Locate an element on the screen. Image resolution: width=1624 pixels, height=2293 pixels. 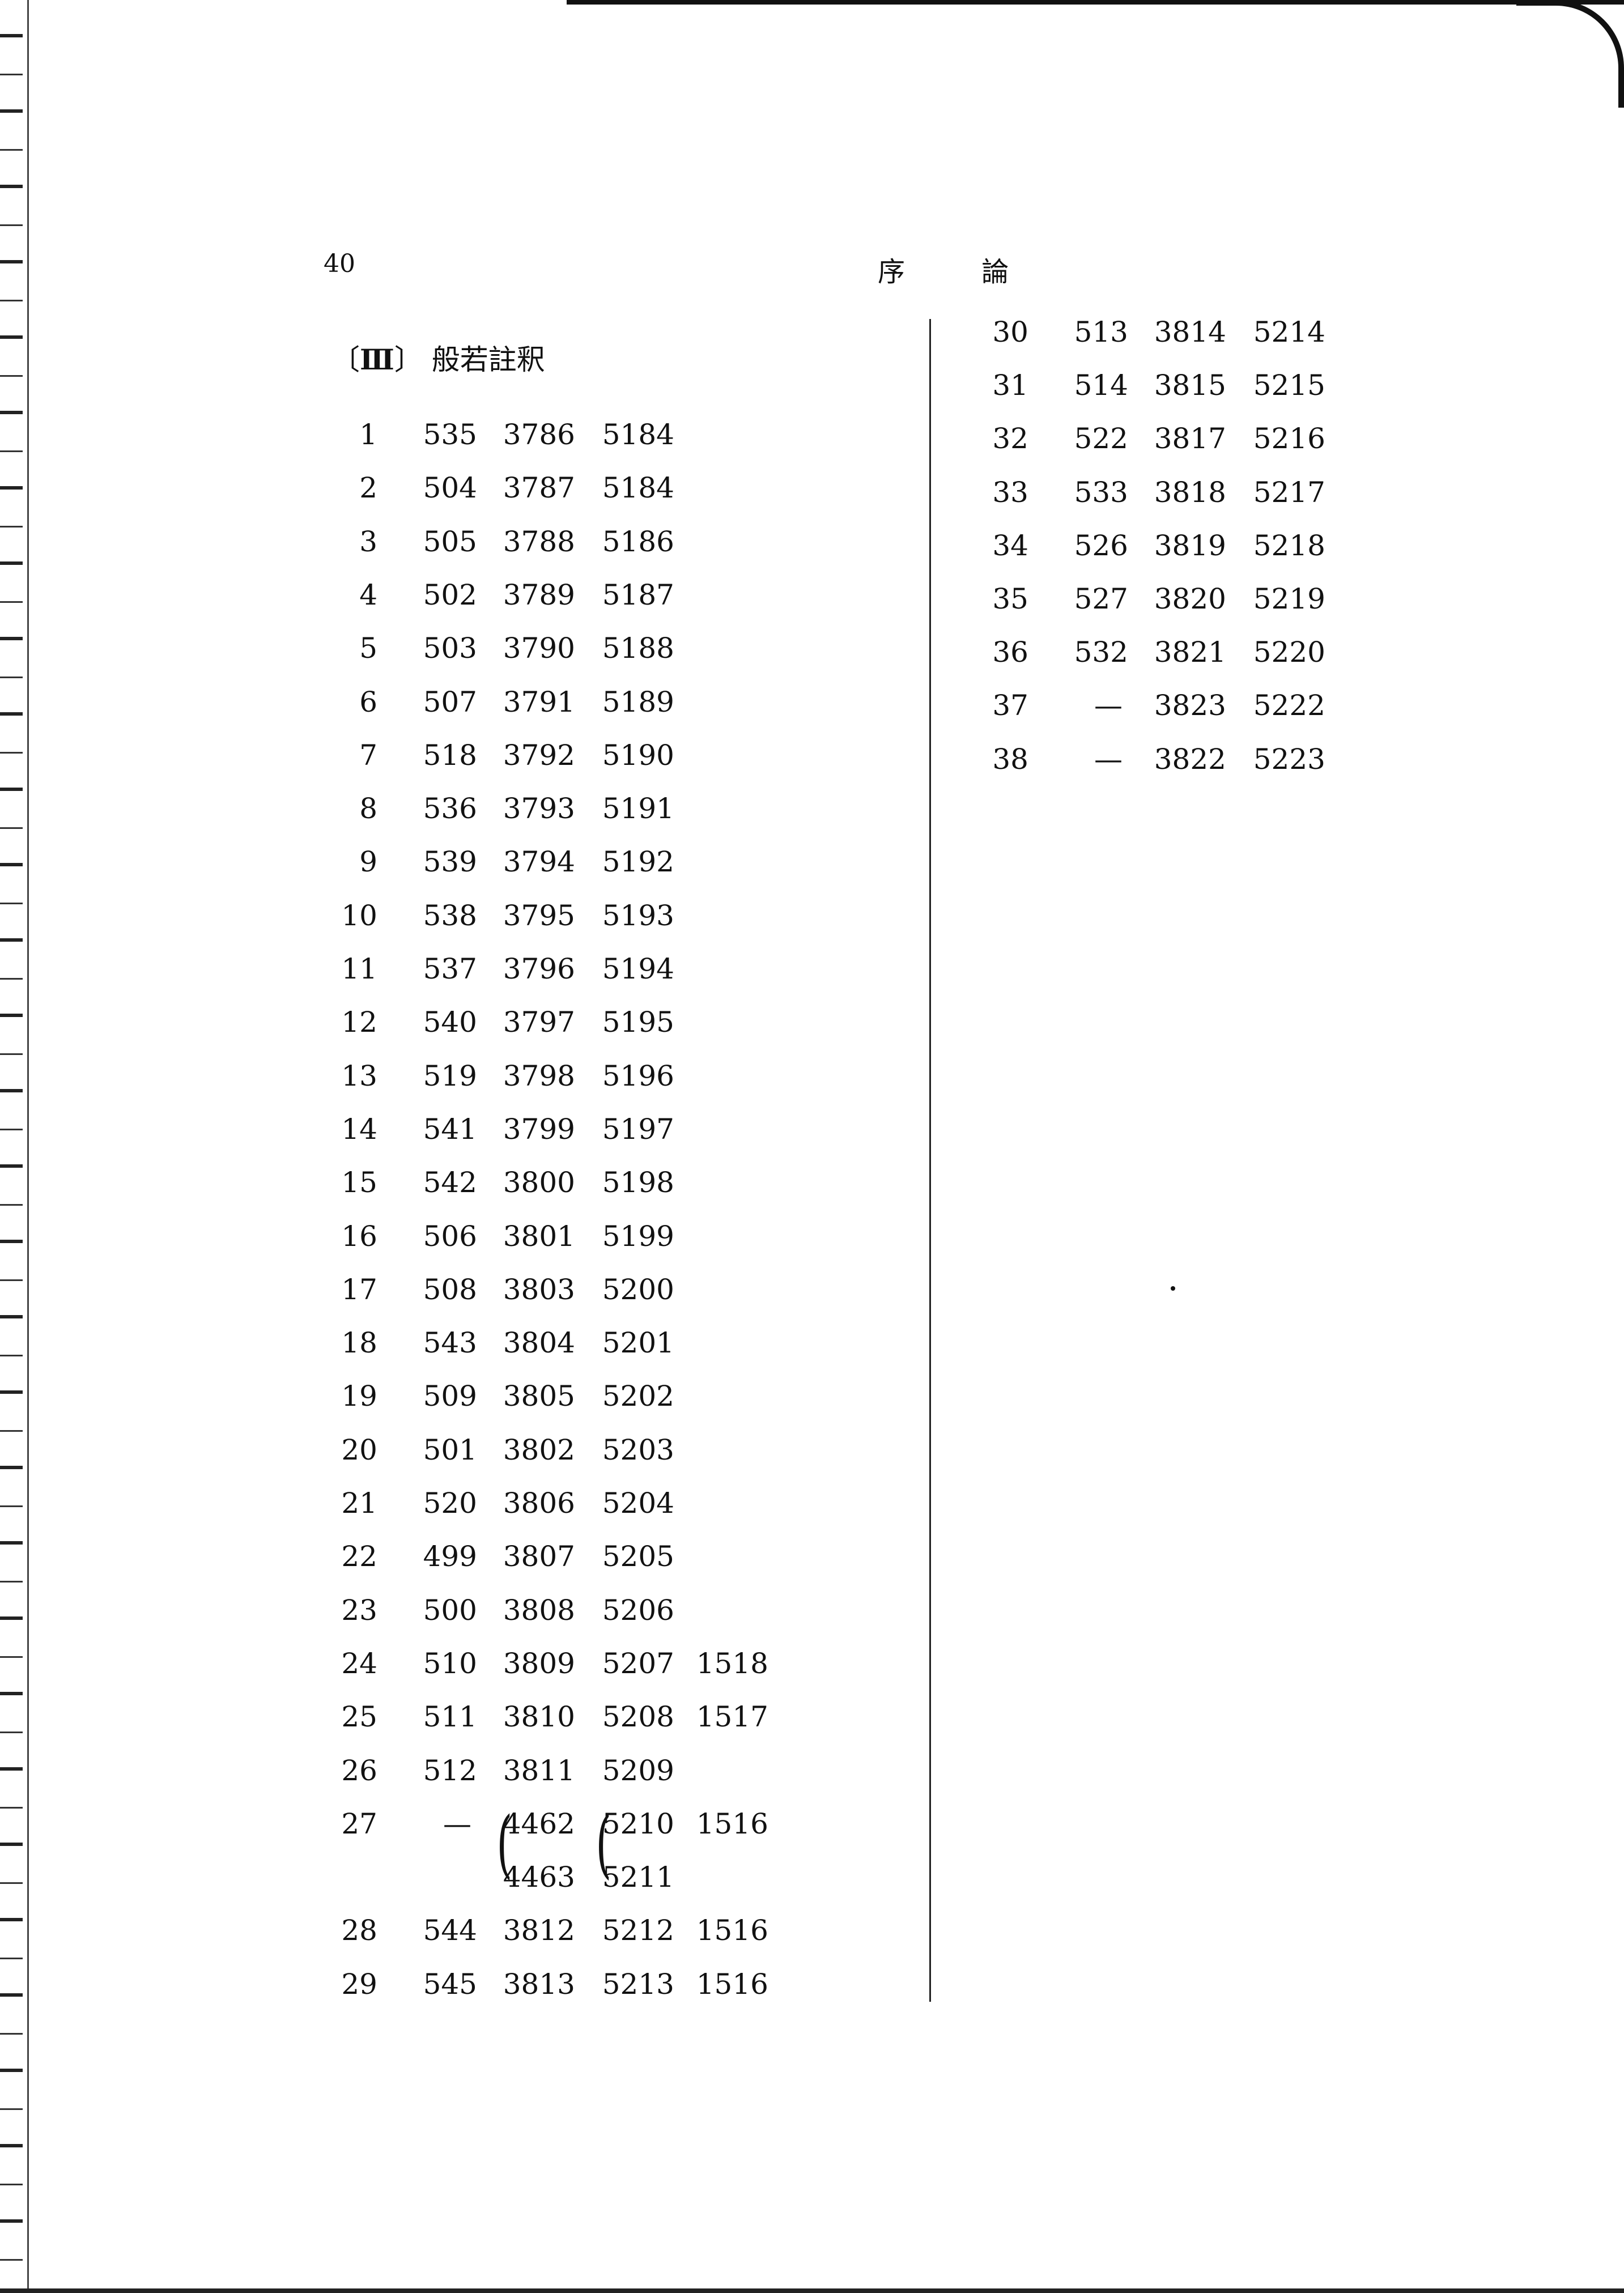
ref-c-cell: 5223 is located at coordinates (1289, 759).